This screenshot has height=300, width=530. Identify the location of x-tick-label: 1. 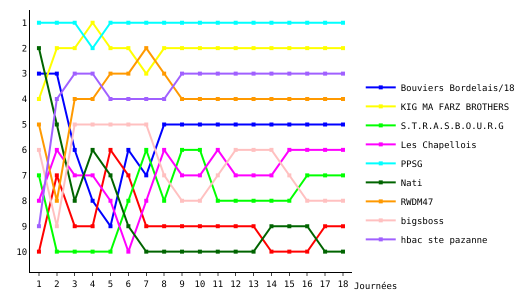
(39, 285).